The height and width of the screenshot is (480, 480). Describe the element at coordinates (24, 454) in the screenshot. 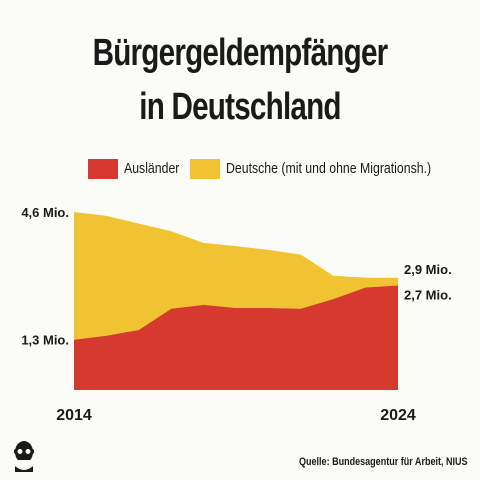

I see `nius-face-logo-icon` at that location.